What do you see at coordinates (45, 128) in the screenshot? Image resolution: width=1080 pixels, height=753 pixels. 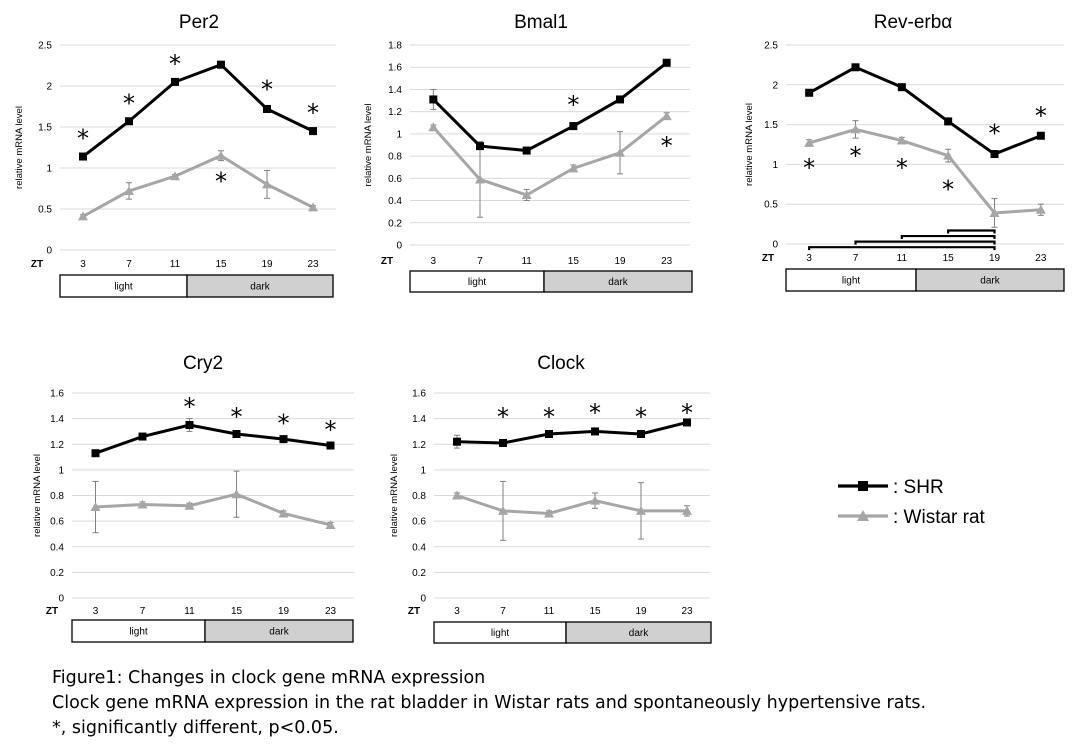 I see `y-tick-label: 1.5` at bounding box center [45, 128].